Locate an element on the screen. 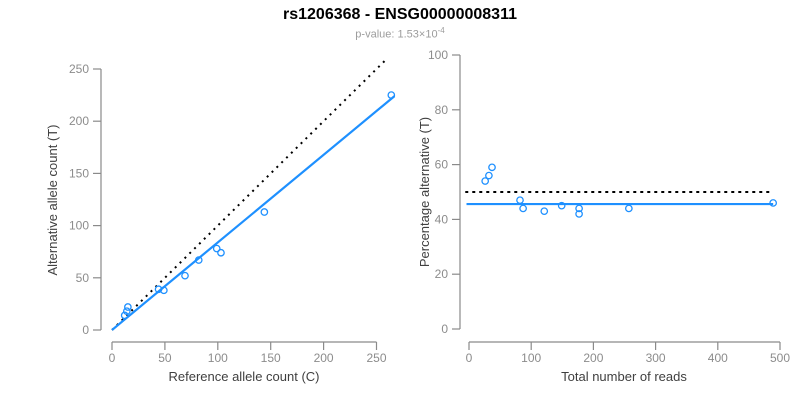 The width and height of the screenshot is (800, 400). x-tick-label: 50 is located at coordinates (165, 358).